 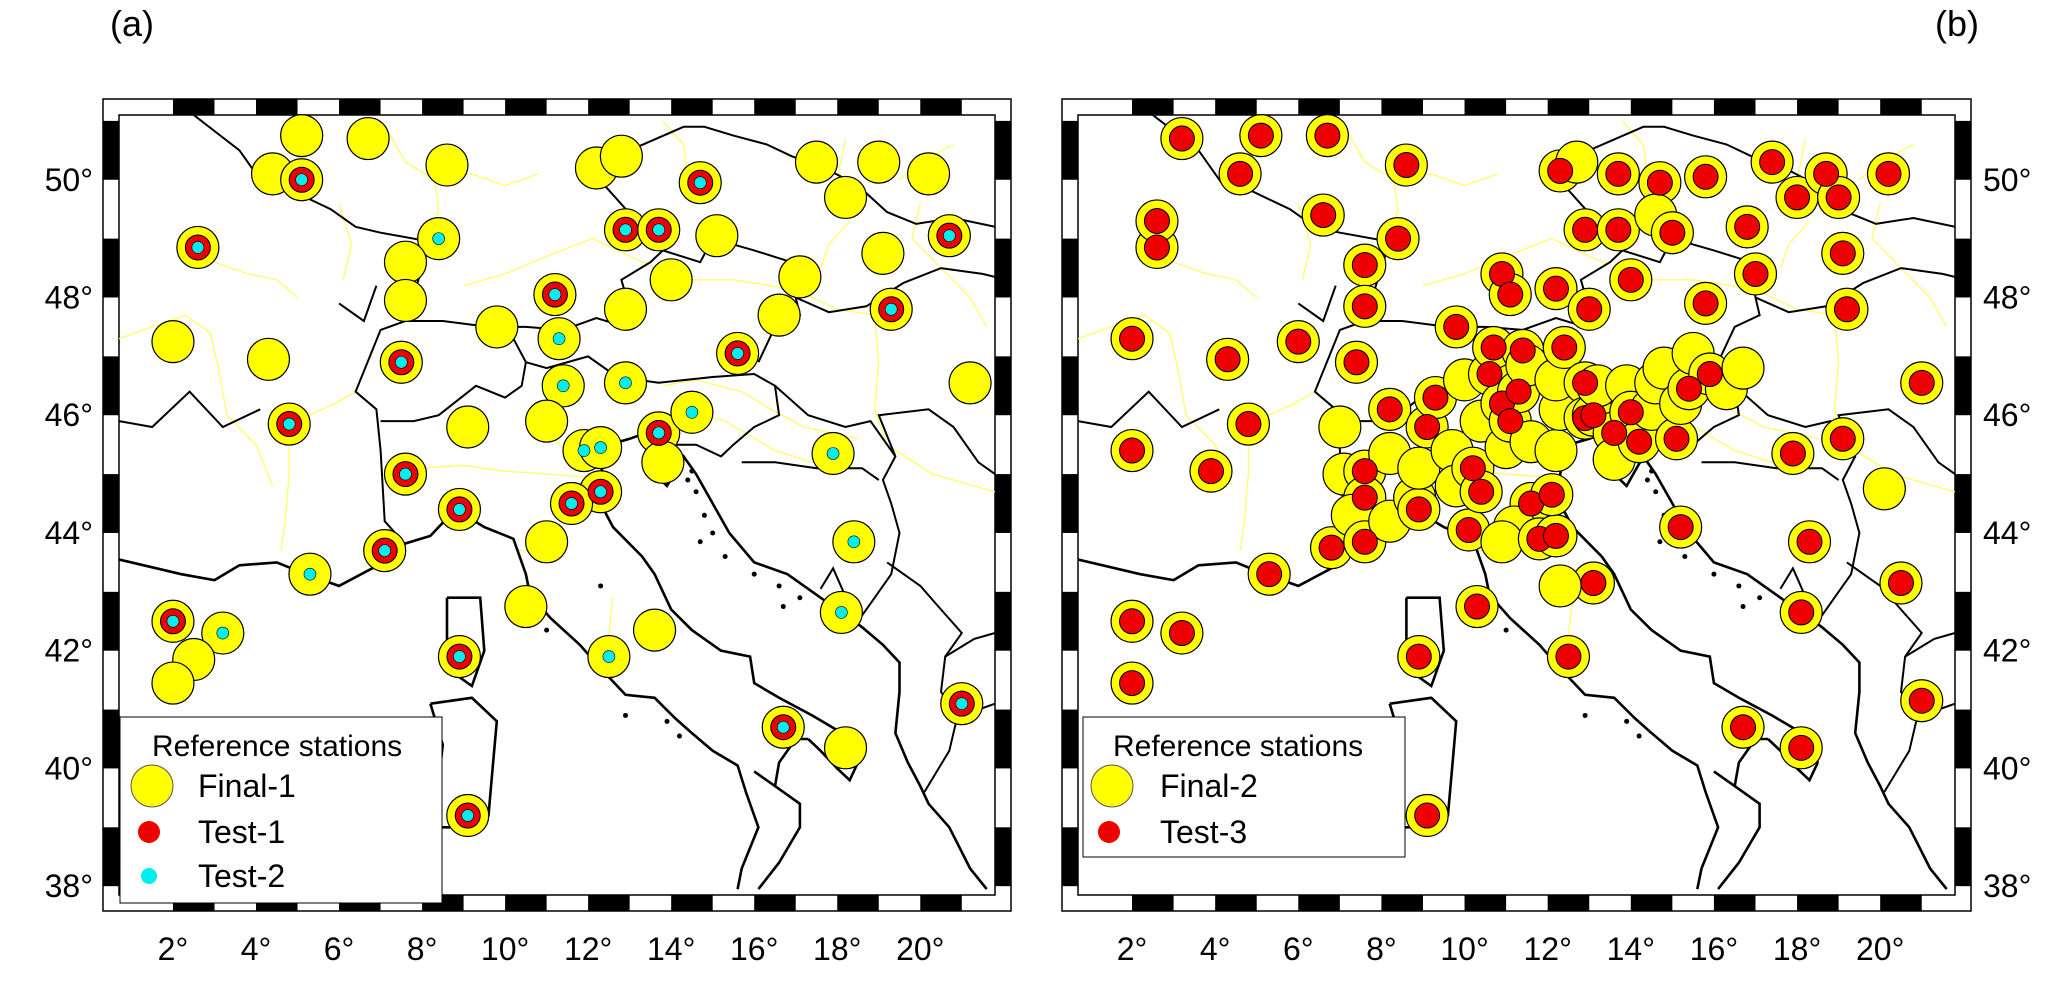 I want to click on panel-a-lat-ticks: 38° 40° 42° 44° 46° 48° 50°, so click(x=69, y=533).